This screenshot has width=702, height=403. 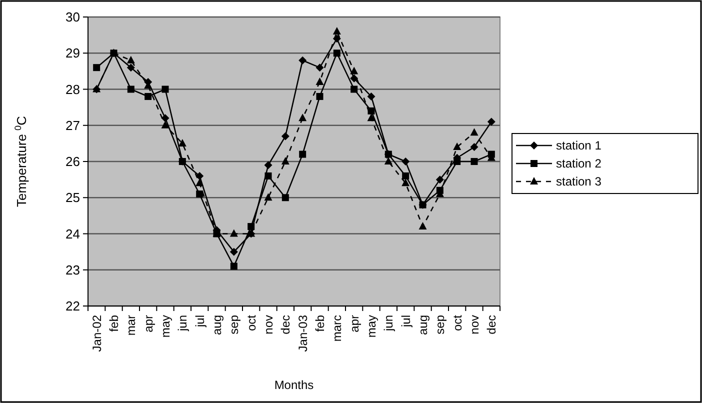 What do you see at coordinates (73, 270) in the screenshot?
I see `y-tick-label: 23` at bounding box center [73, 270].